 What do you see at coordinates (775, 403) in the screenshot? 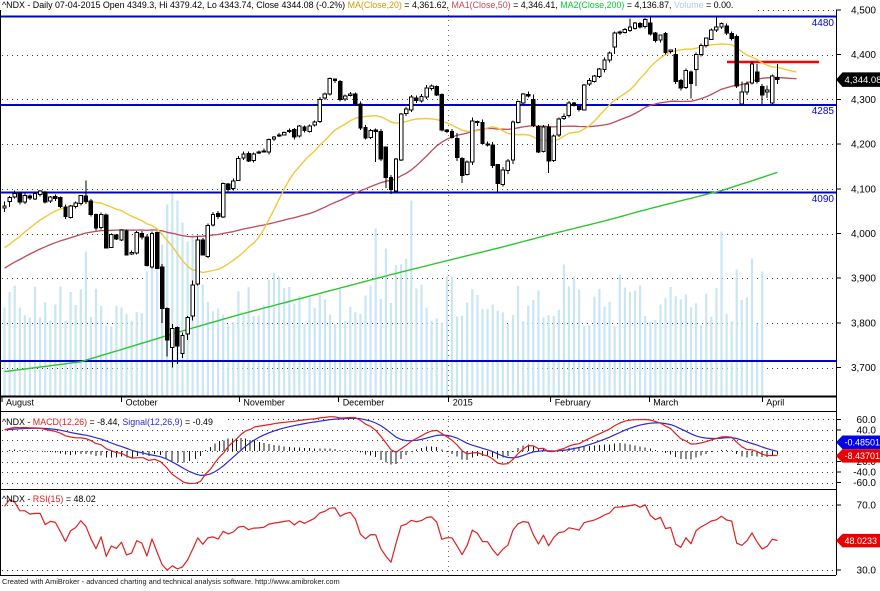
I see `svg-text: April` at bounding box center [775, 403].